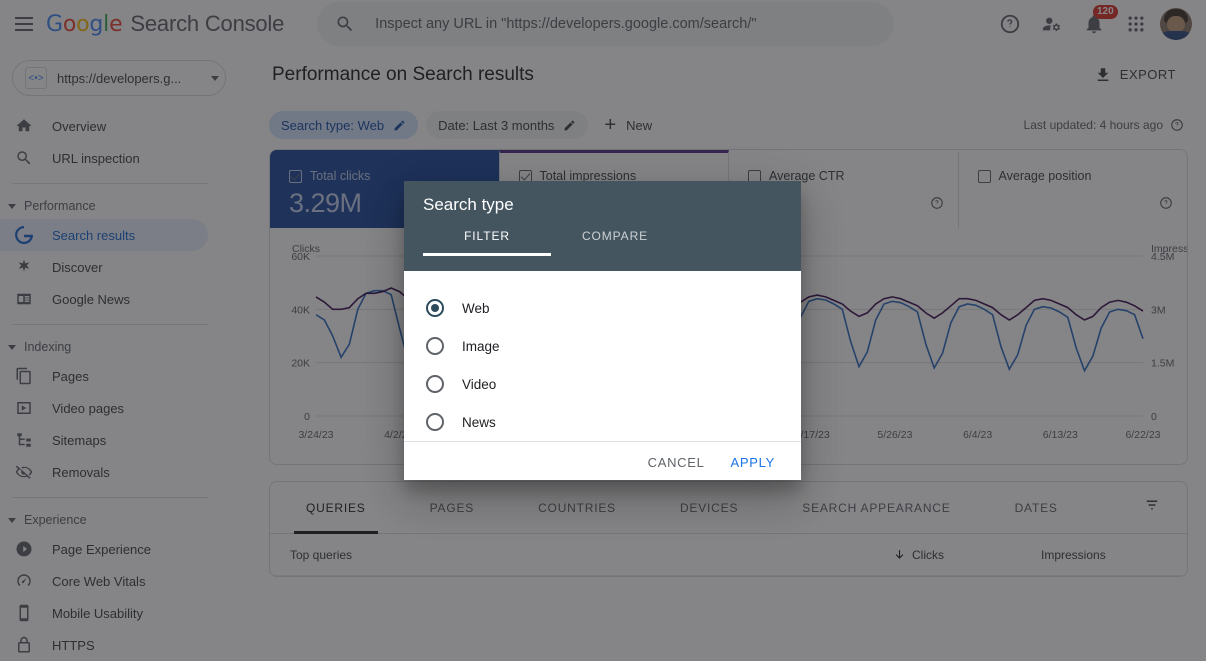  What do you see at coordinates (613, 422) in the screenshot?
I see `radio-option-news: News` at bounding box center [613, 422].